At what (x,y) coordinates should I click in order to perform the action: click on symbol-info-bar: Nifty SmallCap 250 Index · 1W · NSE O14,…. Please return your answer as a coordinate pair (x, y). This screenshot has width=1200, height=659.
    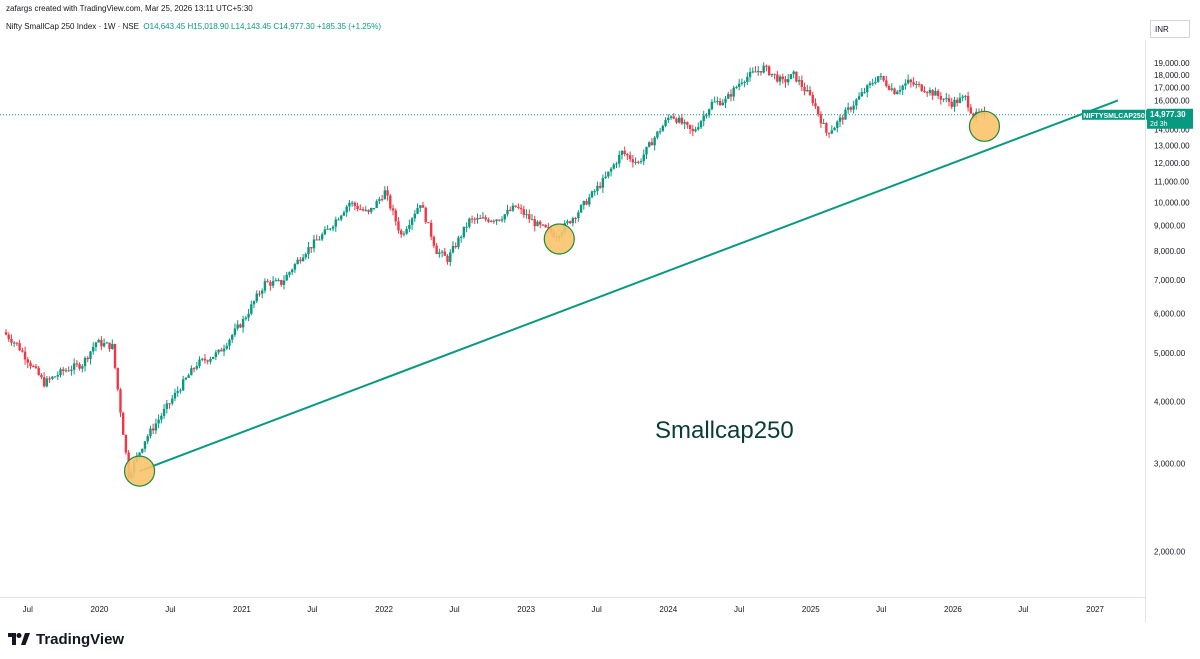
    Looking at the image, I should click on (193, 26).